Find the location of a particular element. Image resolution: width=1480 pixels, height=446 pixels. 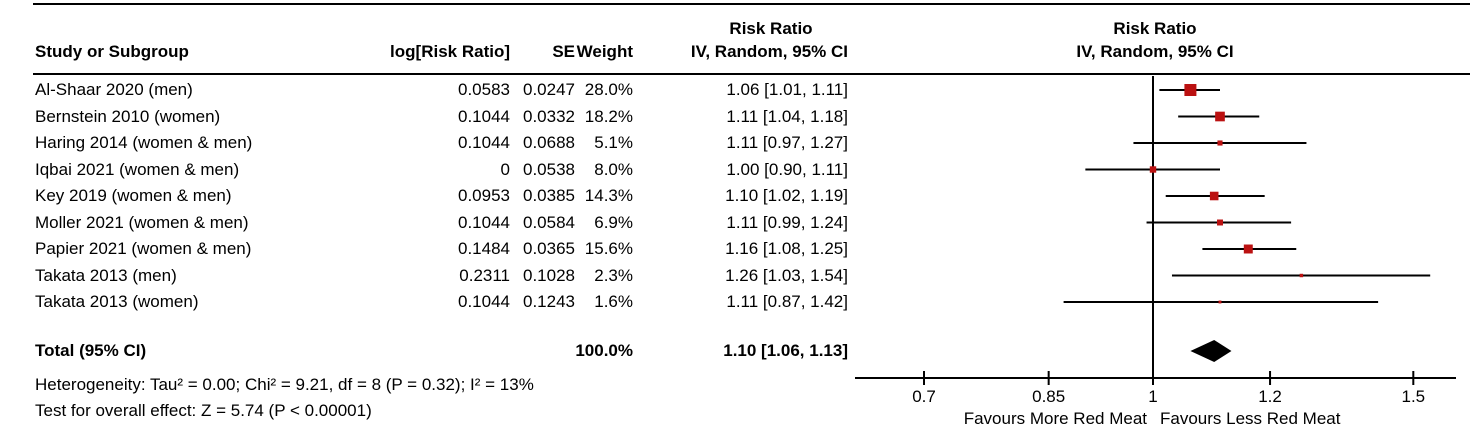

se-value: 0.0688 is located at coordinates (549, 142).